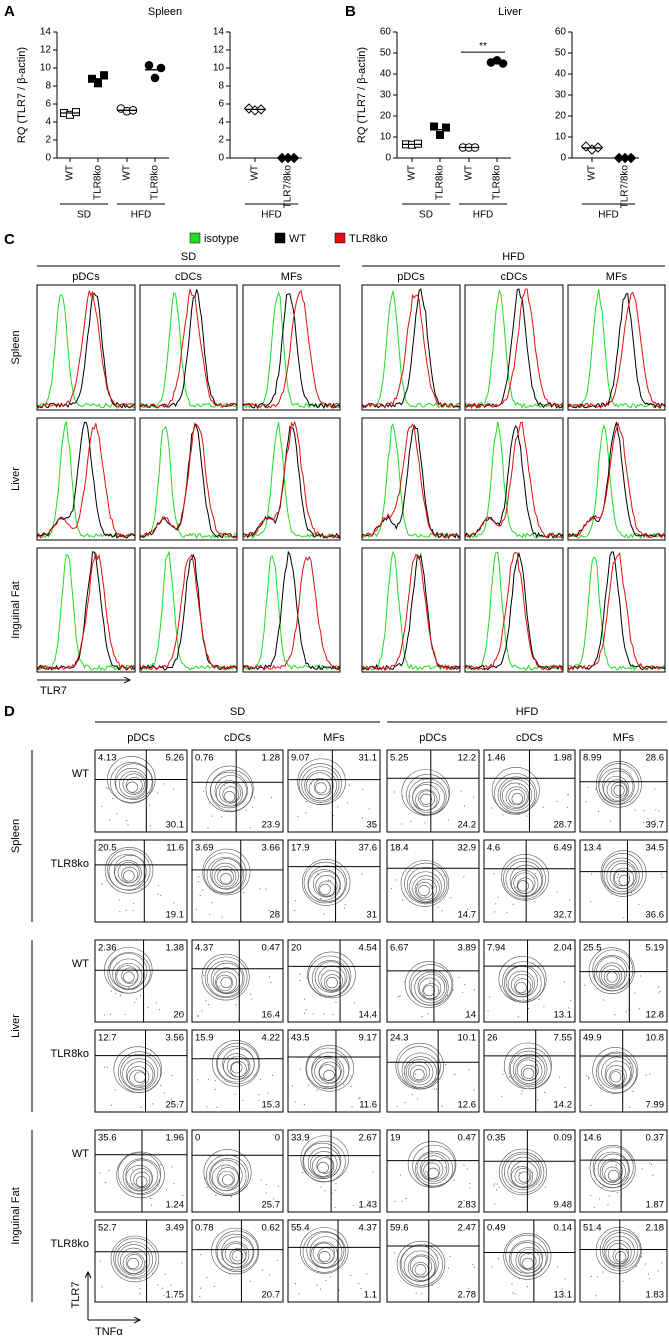 The width and height of the screenshot is (669, 1339). What do you see at coordinates (141, 738) in the screenshot?
I see `cell-type-label: pDCs` at bounding box center [141, 738].